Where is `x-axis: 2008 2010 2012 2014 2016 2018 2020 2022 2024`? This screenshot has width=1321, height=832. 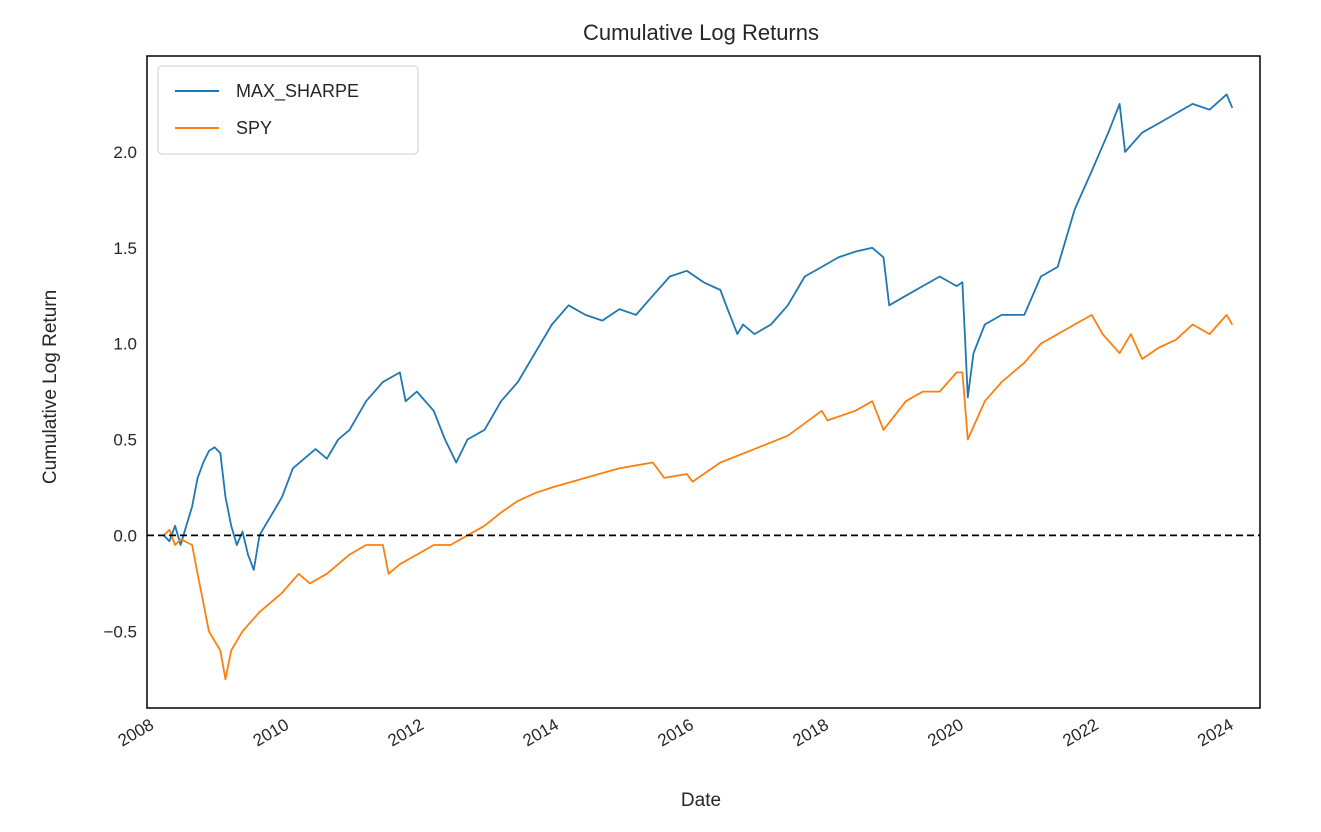 x-axis: 2008 2010 2012 2014 2016 2018 2020 2022 2024 is located at coordinates (676, 732).